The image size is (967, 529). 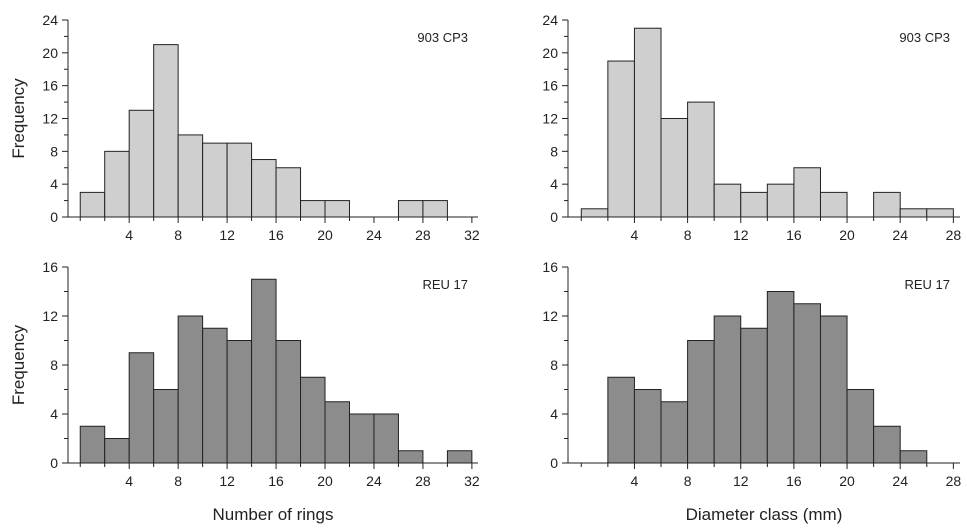 I want to click on x-axis-title: Diameter class (mm), so click(x=764, y=514).